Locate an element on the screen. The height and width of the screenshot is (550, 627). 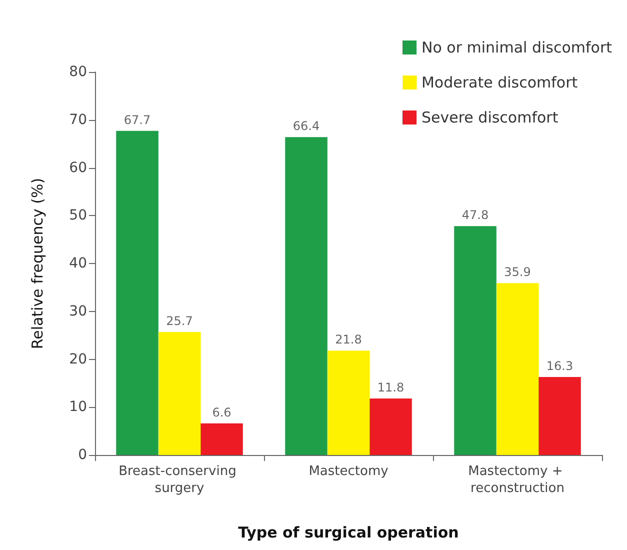
y-axis-title: Relative frequency (%) is located at coordinates (37, 264).